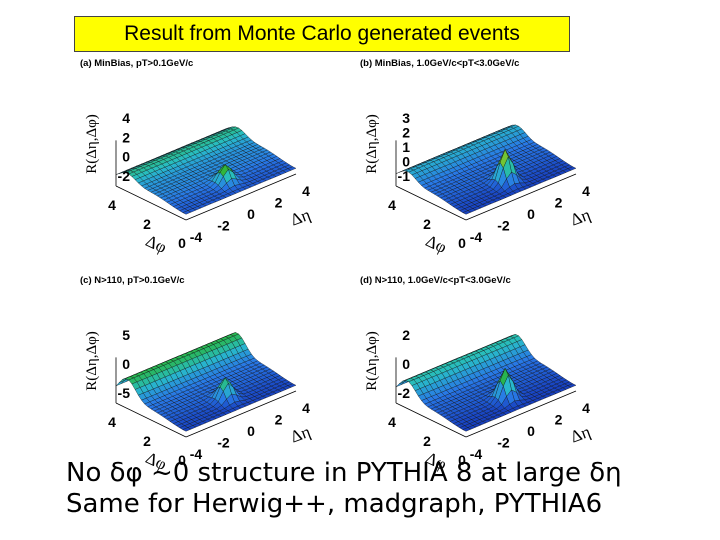  What do you see at coordinates (126, 118) in the screenshot?
I see `z-tick-label: 4` at bounding box center [126, 118].